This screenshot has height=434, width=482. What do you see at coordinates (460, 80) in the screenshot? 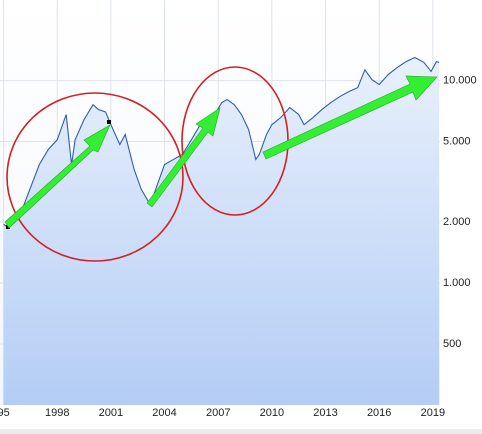
I see `y-tick-label: 10.000` at bounding box center [460, 80].